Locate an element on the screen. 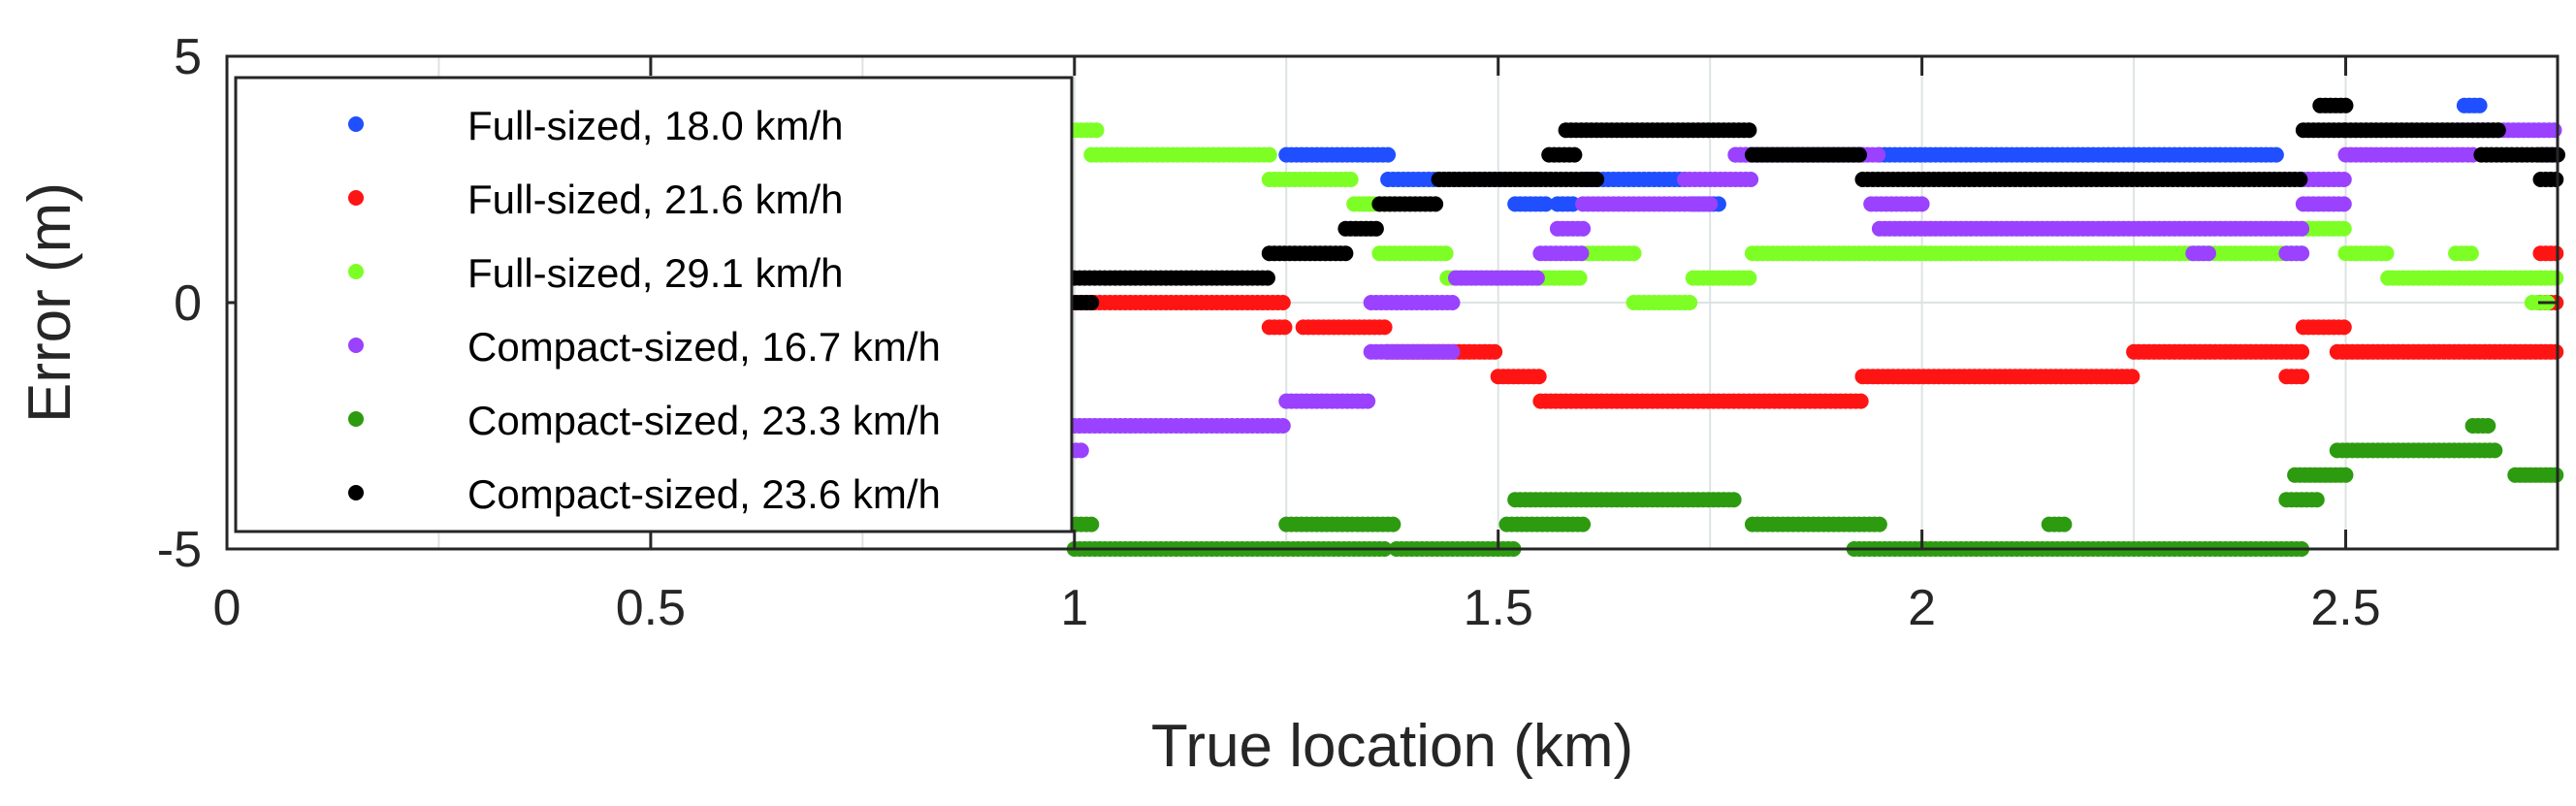 The image size is (2576, 806). legend-entry-label: Compact-sized, 16.7 km/h is located at coordinates (704, 347).